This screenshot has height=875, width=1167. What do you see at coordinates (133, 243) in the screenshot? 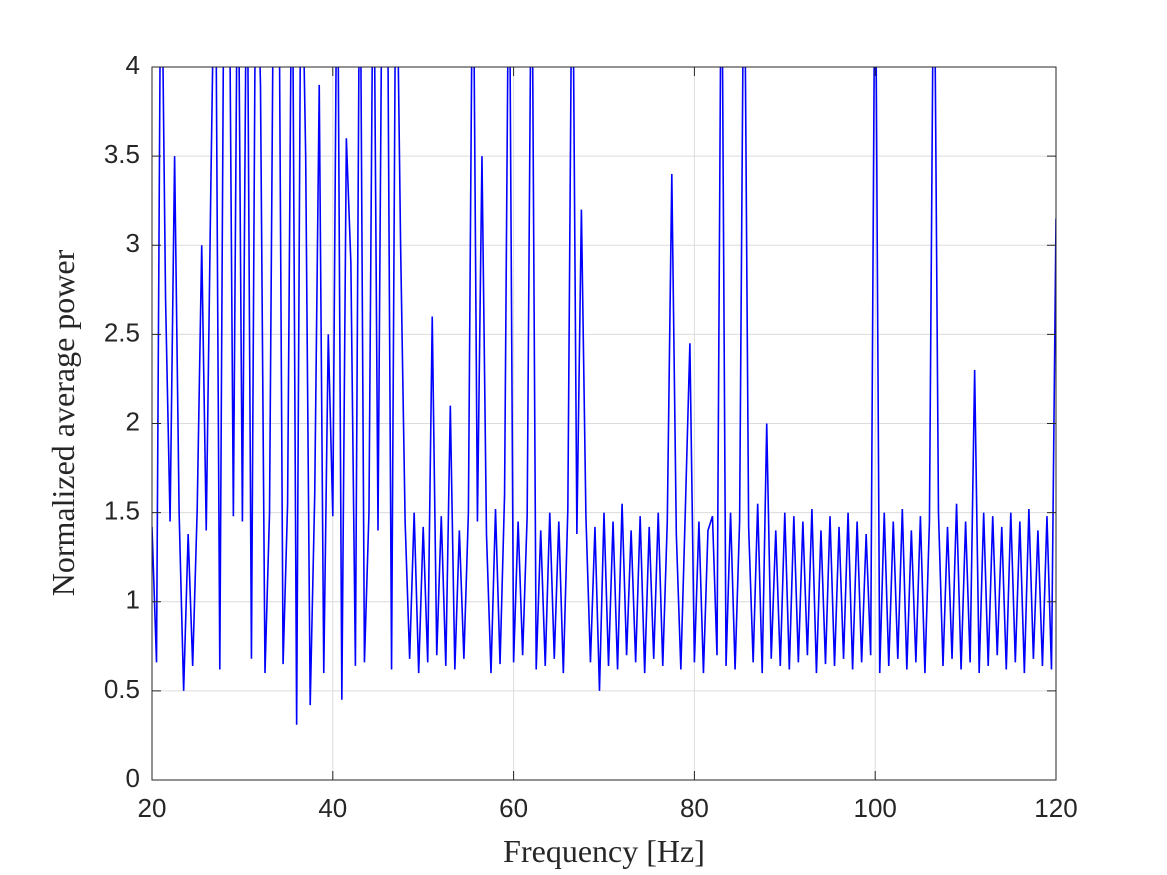
I see `y-tick-label: 3` at bounding box center [133, 243].